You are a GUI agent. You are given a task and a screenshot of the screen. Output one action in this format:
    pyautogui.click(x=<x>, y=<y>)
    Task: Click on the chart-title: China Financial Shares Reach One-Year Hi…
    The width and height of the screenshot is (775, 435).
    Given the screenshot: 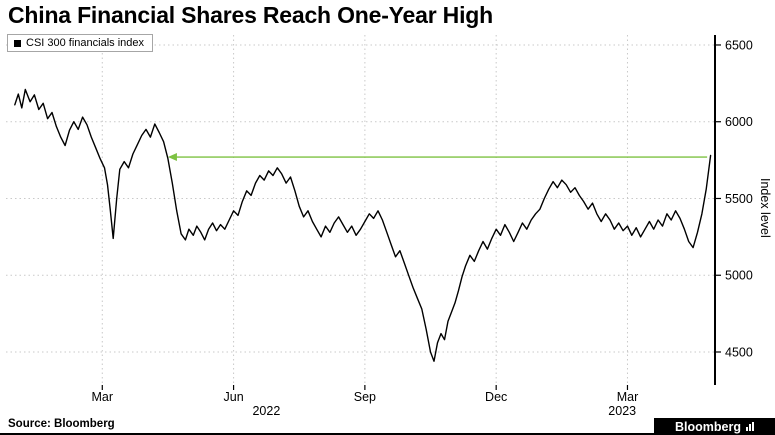 What is the action you would take?
    pyautogui.click(x=250, y=15)
    